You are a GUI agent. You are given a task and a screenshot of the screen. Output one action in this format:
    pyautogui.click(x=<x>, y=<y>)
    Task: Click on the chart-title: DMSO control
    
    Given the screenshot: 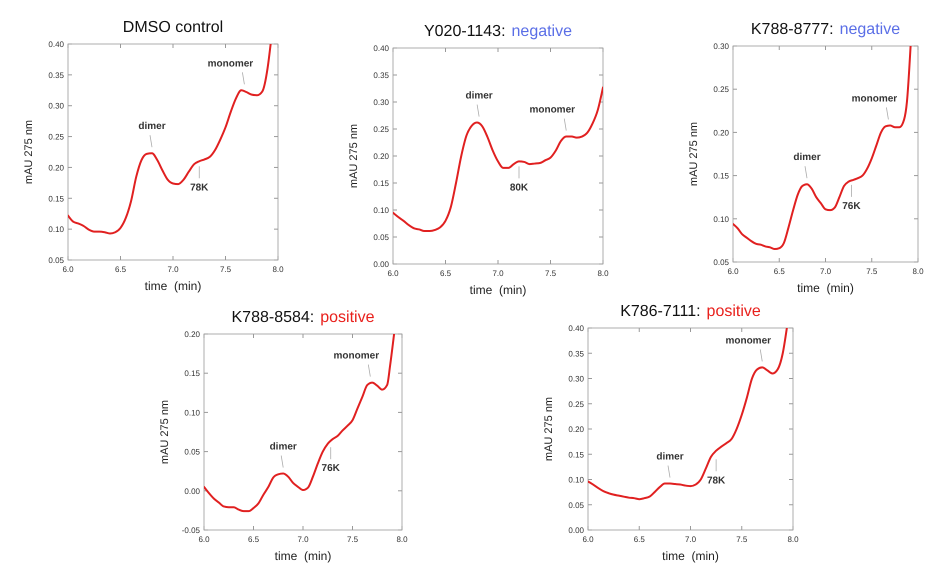 What is the action you would take?
    pyautogui.click(x=173, y=27)
    